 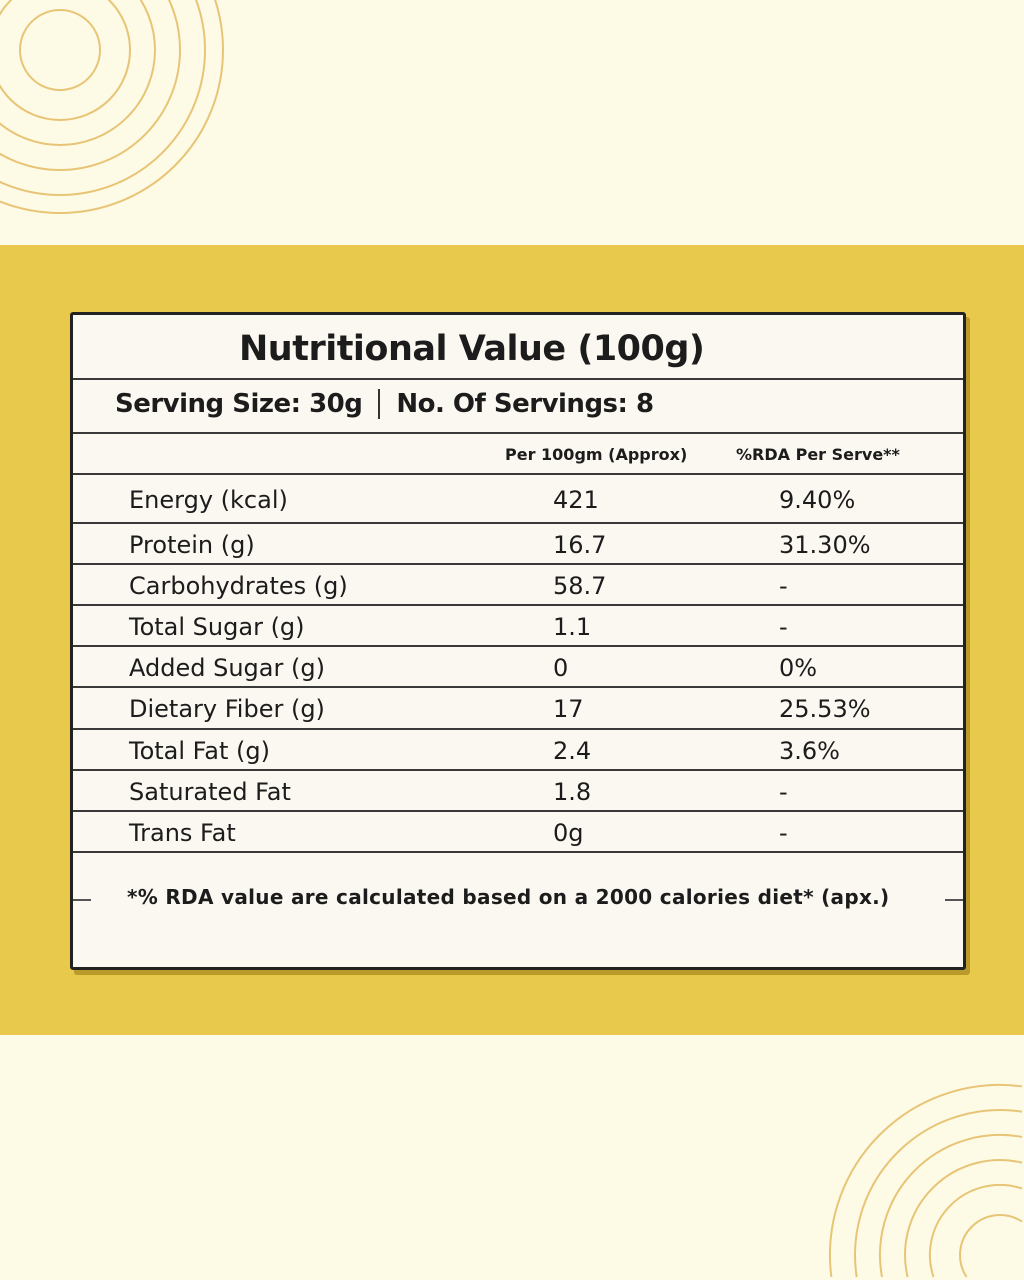 What do you see at coordinates (817, 500) in the screenshot?
I see `rda-value: 9.40%` at bounding box center [817, 500].